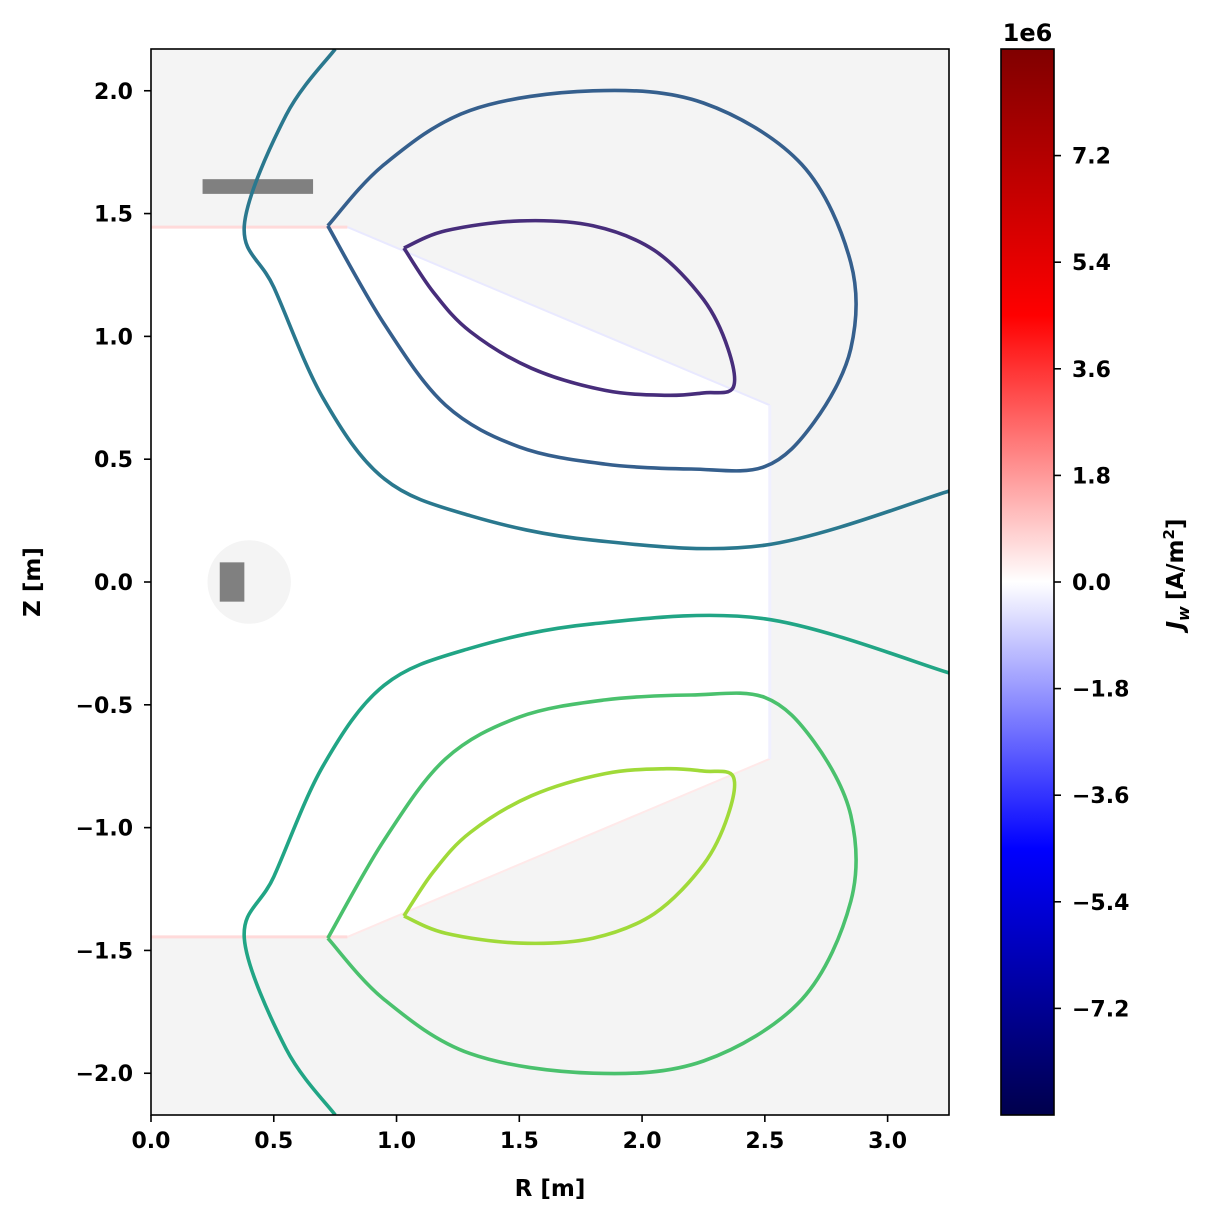 The width and height of the screenshot is (1213, 1223). Describe the element at coordinates (33, 582) in the screenshot. I see `y-axis-title: Z [m]` at that location.